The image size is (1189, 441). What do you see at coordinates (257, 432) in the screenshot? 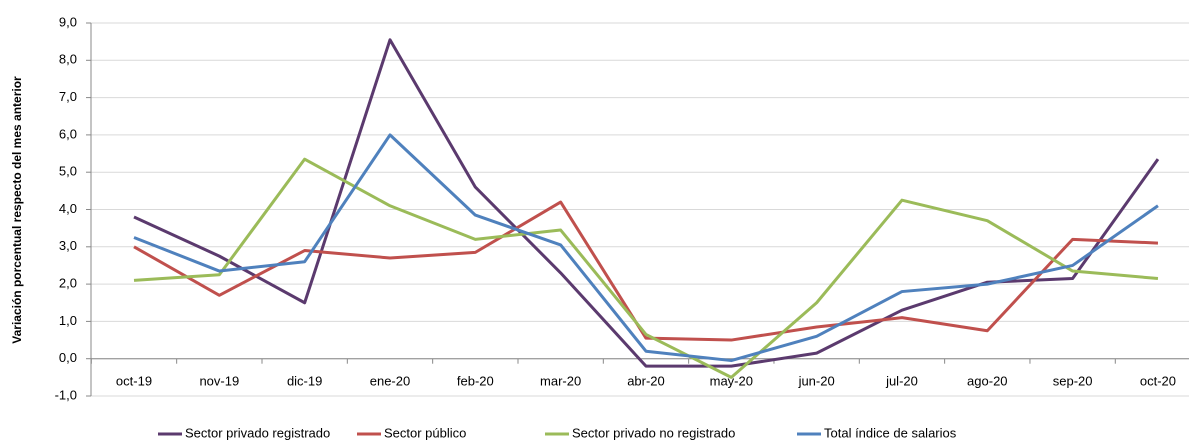
I see `legend-label: Sector privado registrado` at bounding box center [257, 432].